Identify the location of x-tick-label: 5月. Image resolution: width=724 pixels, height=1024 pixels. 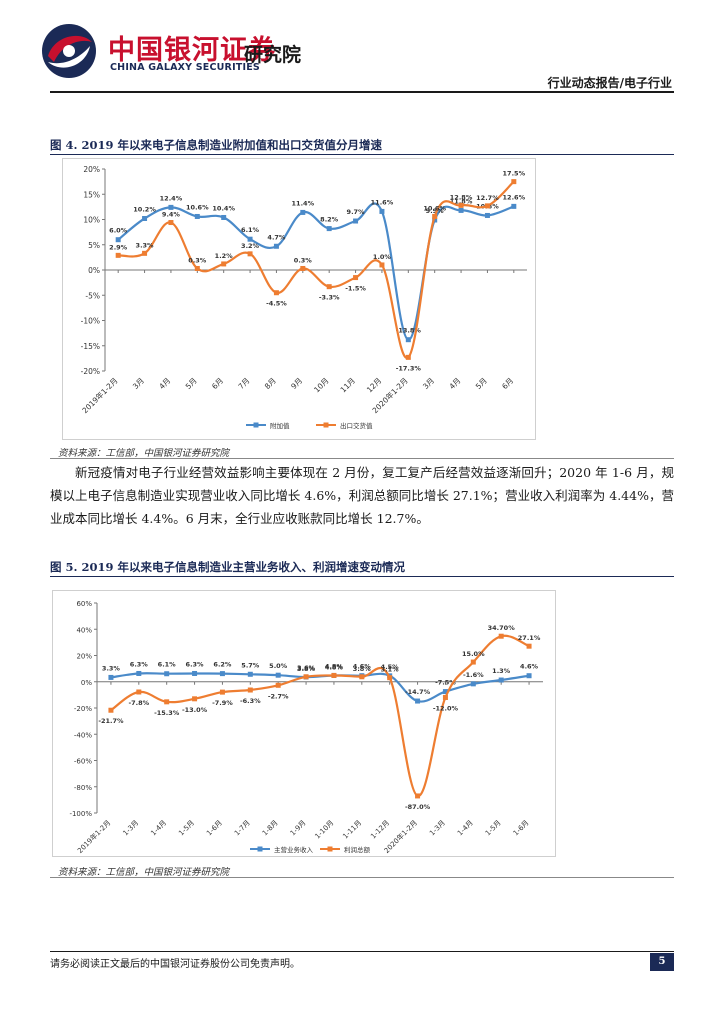
(481, 383).